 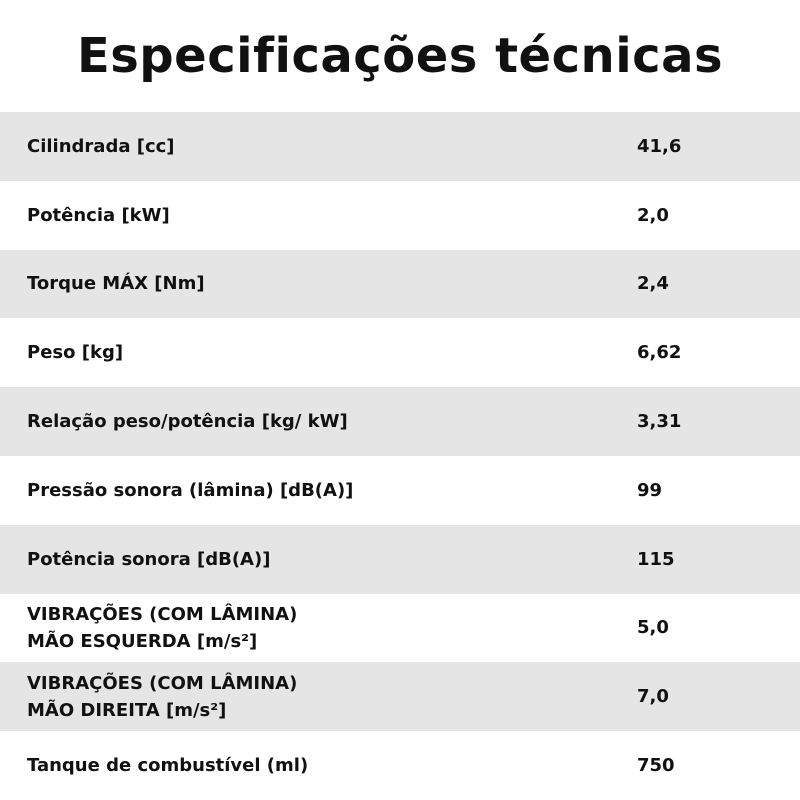 What do you see at coordinates (656, 766) in the screenshot?
I see `spec-value: 750` at bounding box center [656, 766].